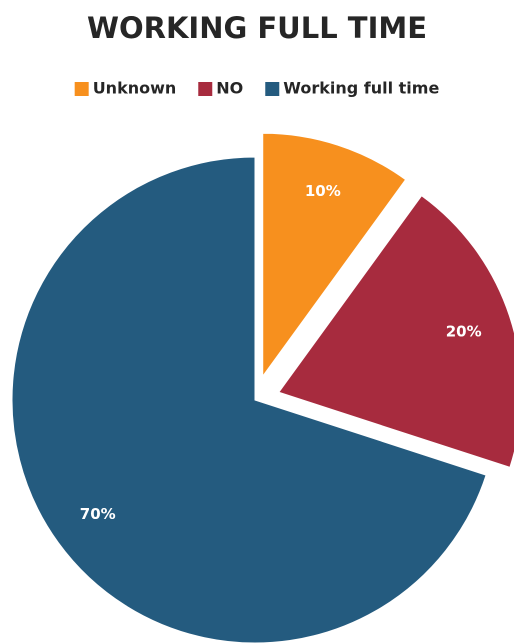  What do you see at coordinates (98, 514) in the screenshot?
I see `data-label: 70%` at bounding box center [98, 514].